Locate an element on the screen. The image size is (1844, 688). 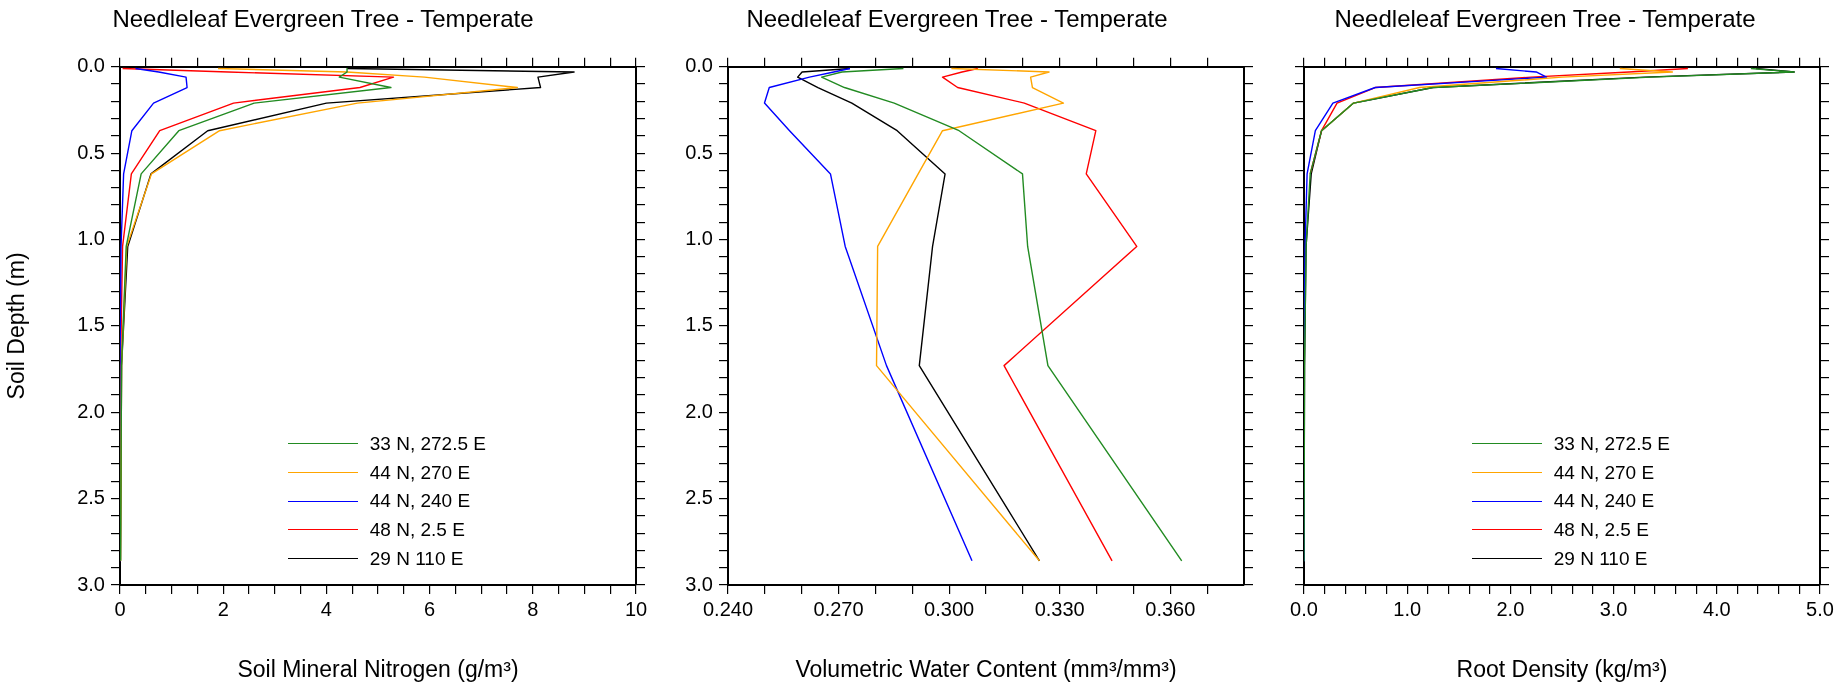
x-tick-label: 0 is located at coordinates (120, 608).